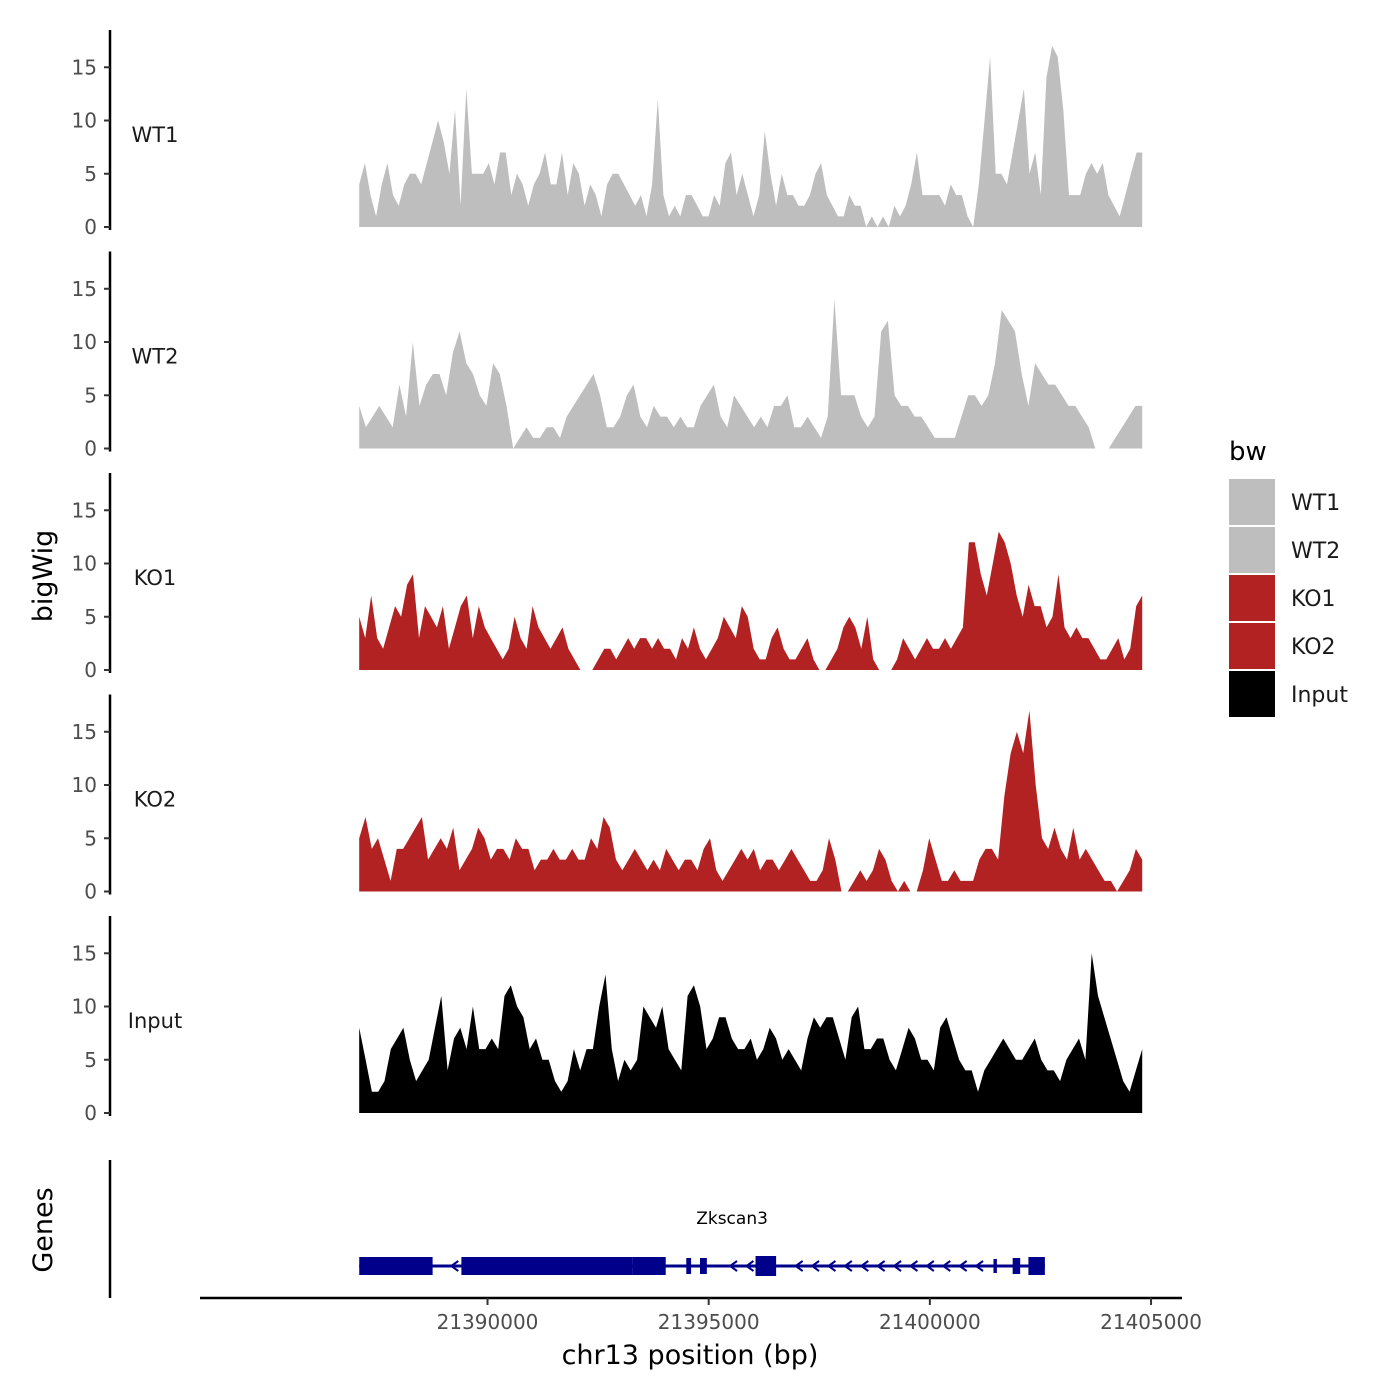 Image resolution: width=1400 pixels, height=1400 pixels. Describe the element at coordinates (1252, 646) in the screenshot. I see `legend-key-ko2` at that location.